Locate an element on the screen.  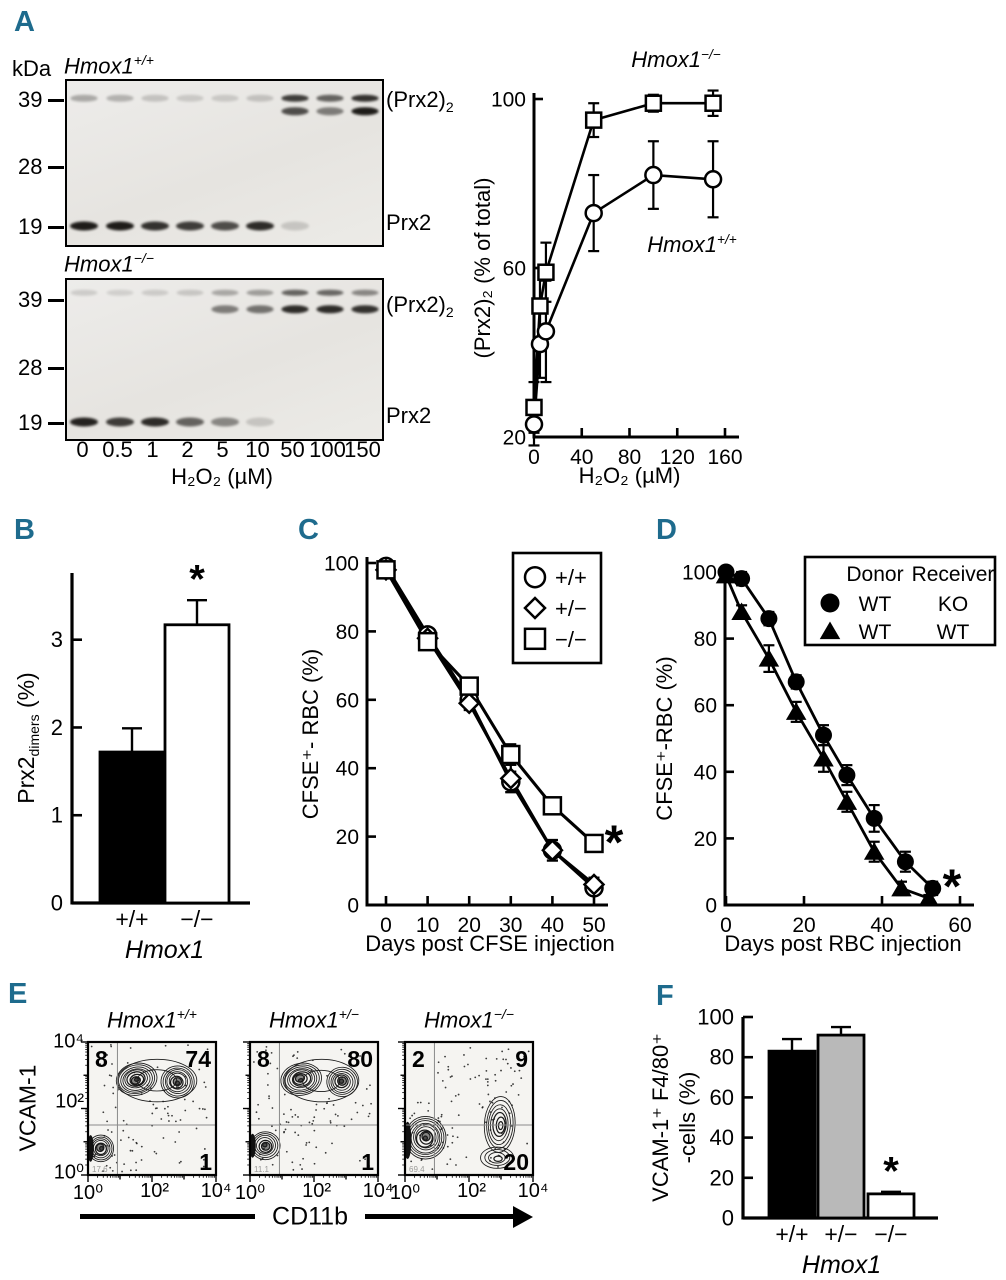
quadrant-count-lr: 1 is located at coordinates (205, 1162).